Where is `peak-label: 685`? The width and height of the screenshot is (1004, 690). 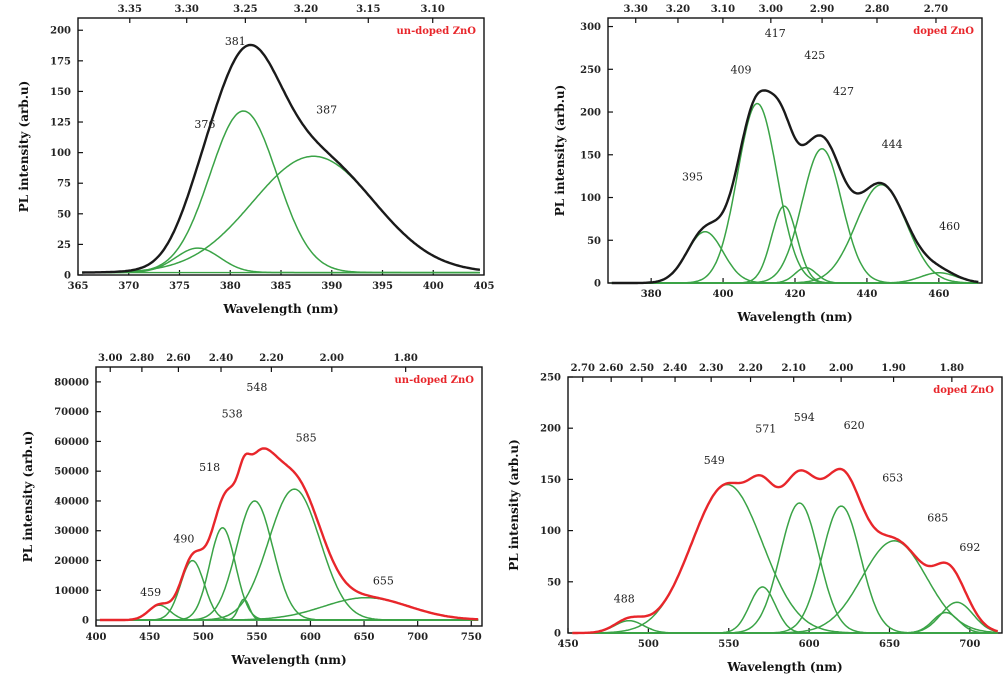
peak-label: 685 is located at coordinates (937, 517).